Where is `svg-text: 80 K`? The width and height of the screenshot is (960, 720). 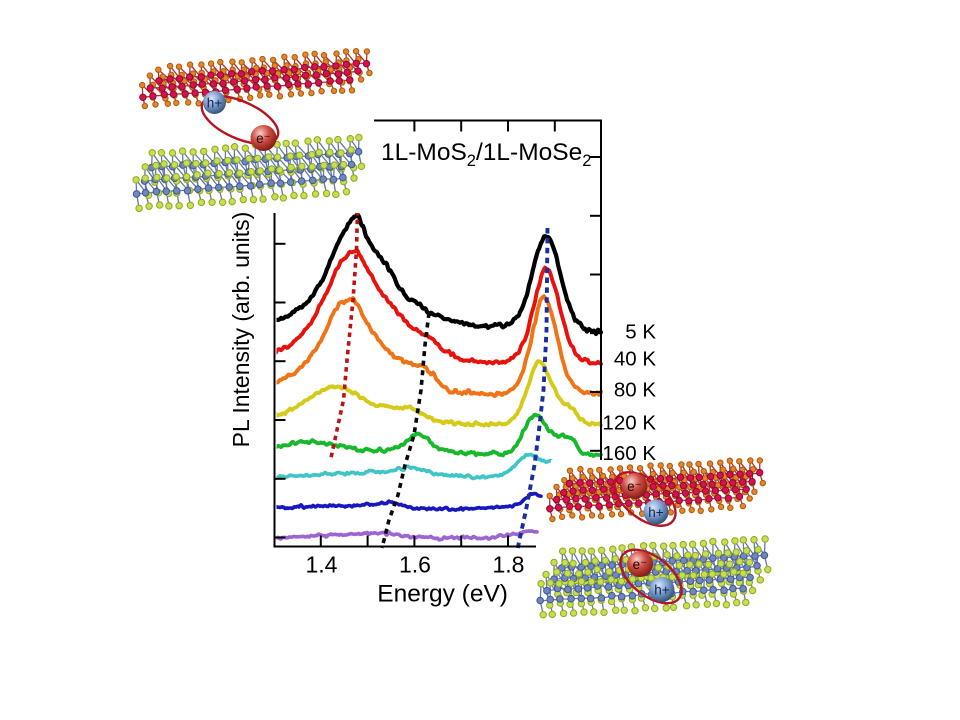 svg-text: 80 K is located at coordinates (635, 390).